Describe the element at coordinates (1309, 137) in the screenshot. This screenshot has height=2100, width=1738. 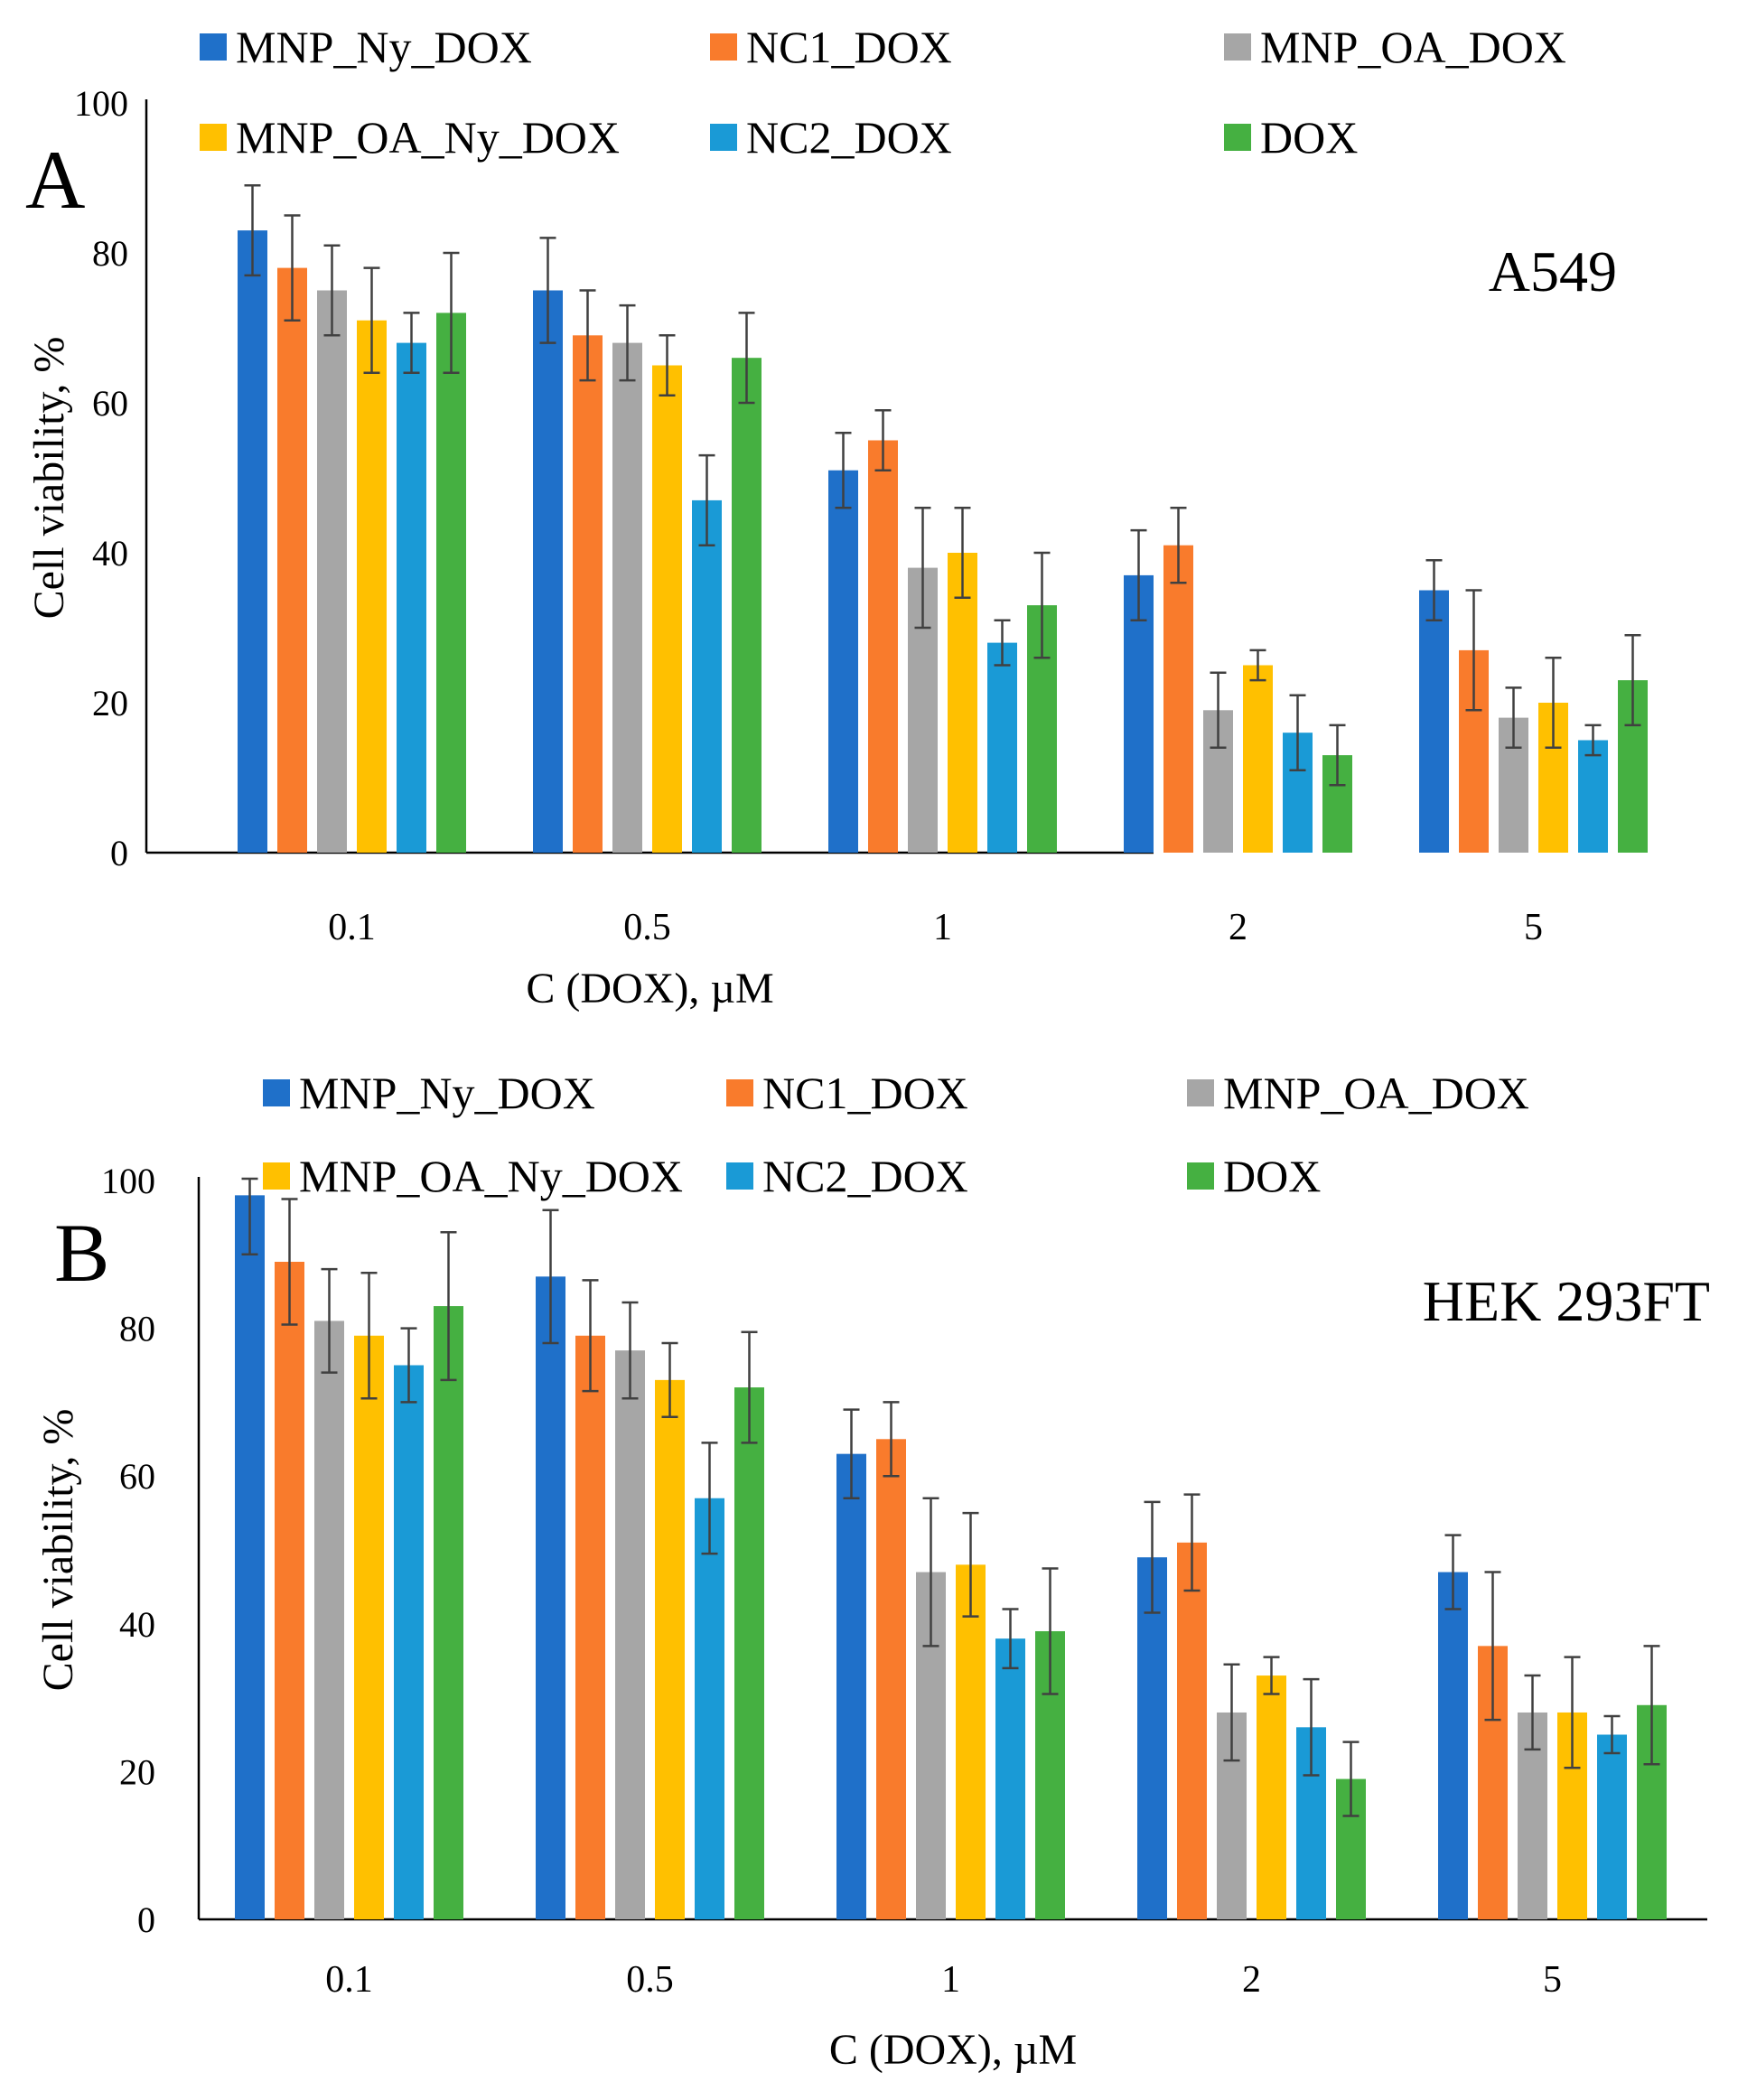
I see `panel-a-legend-label-dox: DOX` at that location.